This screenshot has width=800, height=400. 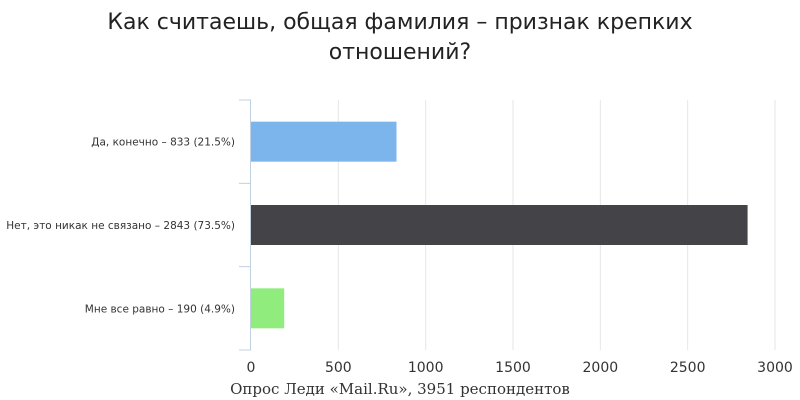 What do you see at coordinates (426, 368) in the screenshot?
I see `x-tick-label: 1000` at bounding box center [426, 368].